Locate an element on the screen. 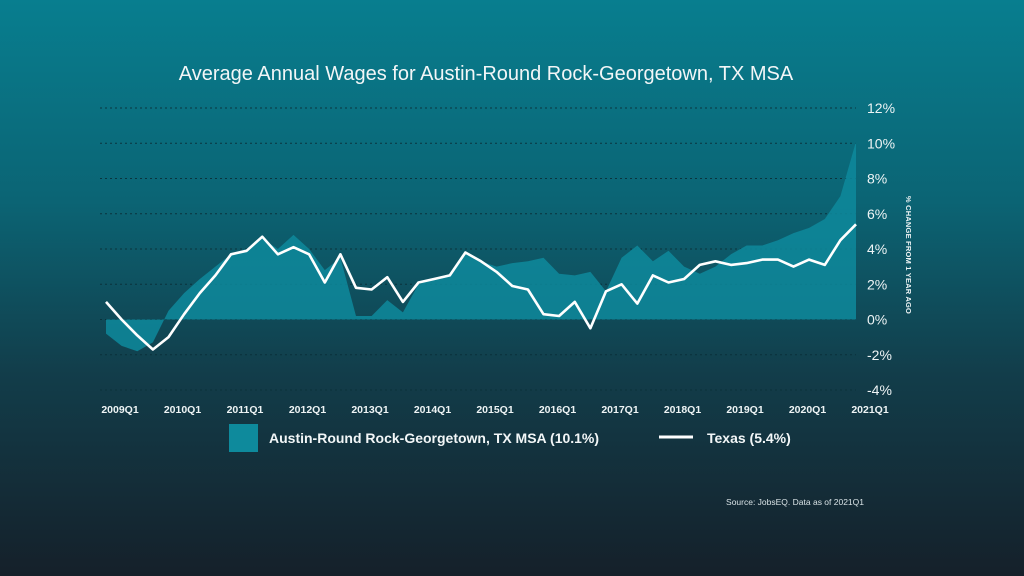 Image resolution: width=1024 pixels, height=576 pixels. x-tick-label: 2009Q1 is located at coordinates (120, 410).